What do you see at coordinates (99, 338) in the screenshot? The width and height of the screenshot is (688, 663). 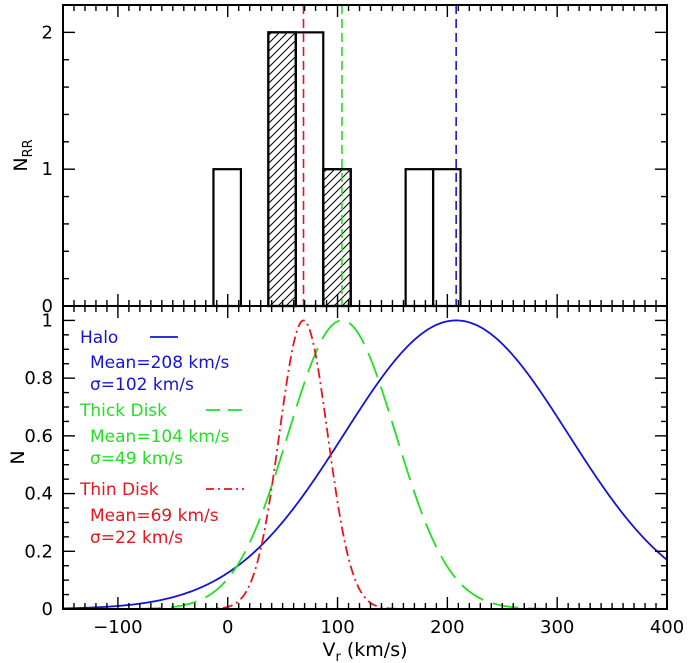 I see `legend-title-halo: Halo` at bounding box center [99, 338].